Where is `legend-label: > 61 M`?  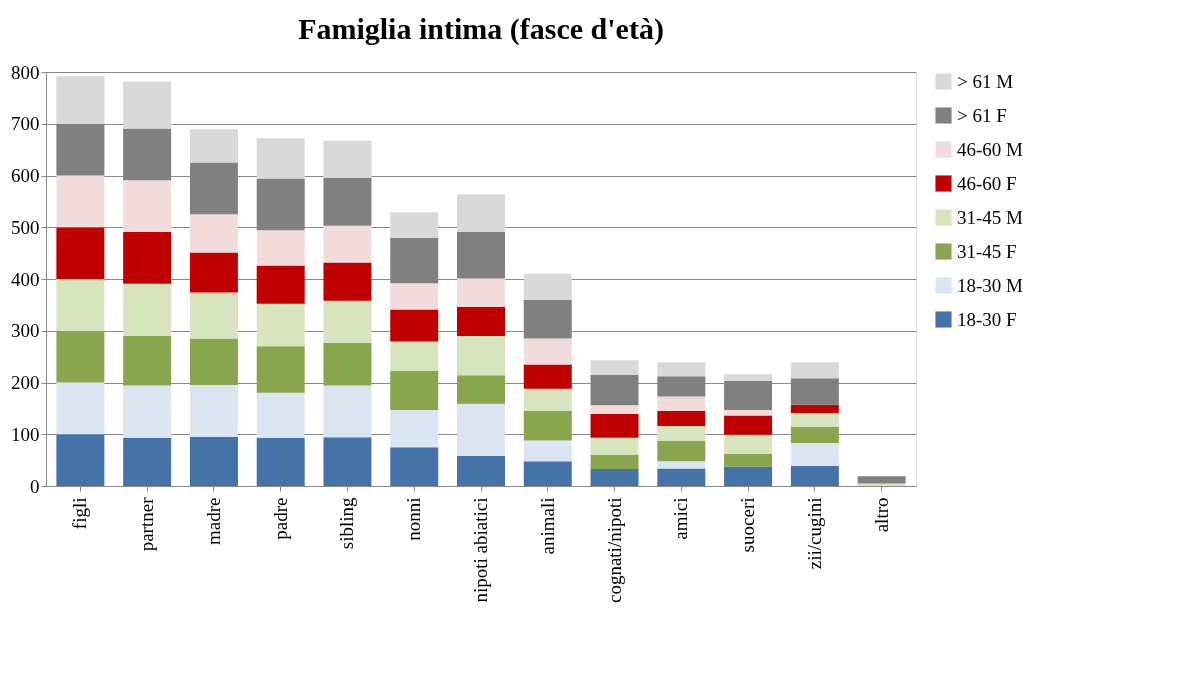 legend-label: > 61 M is located at coordinates (985, 81).